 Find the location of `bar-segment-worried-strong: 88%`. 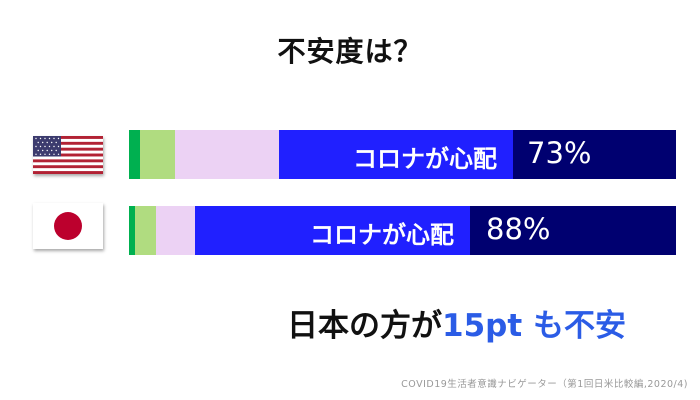

bar-segment-worried-strong: 88% is located at coordinates (573, 230).